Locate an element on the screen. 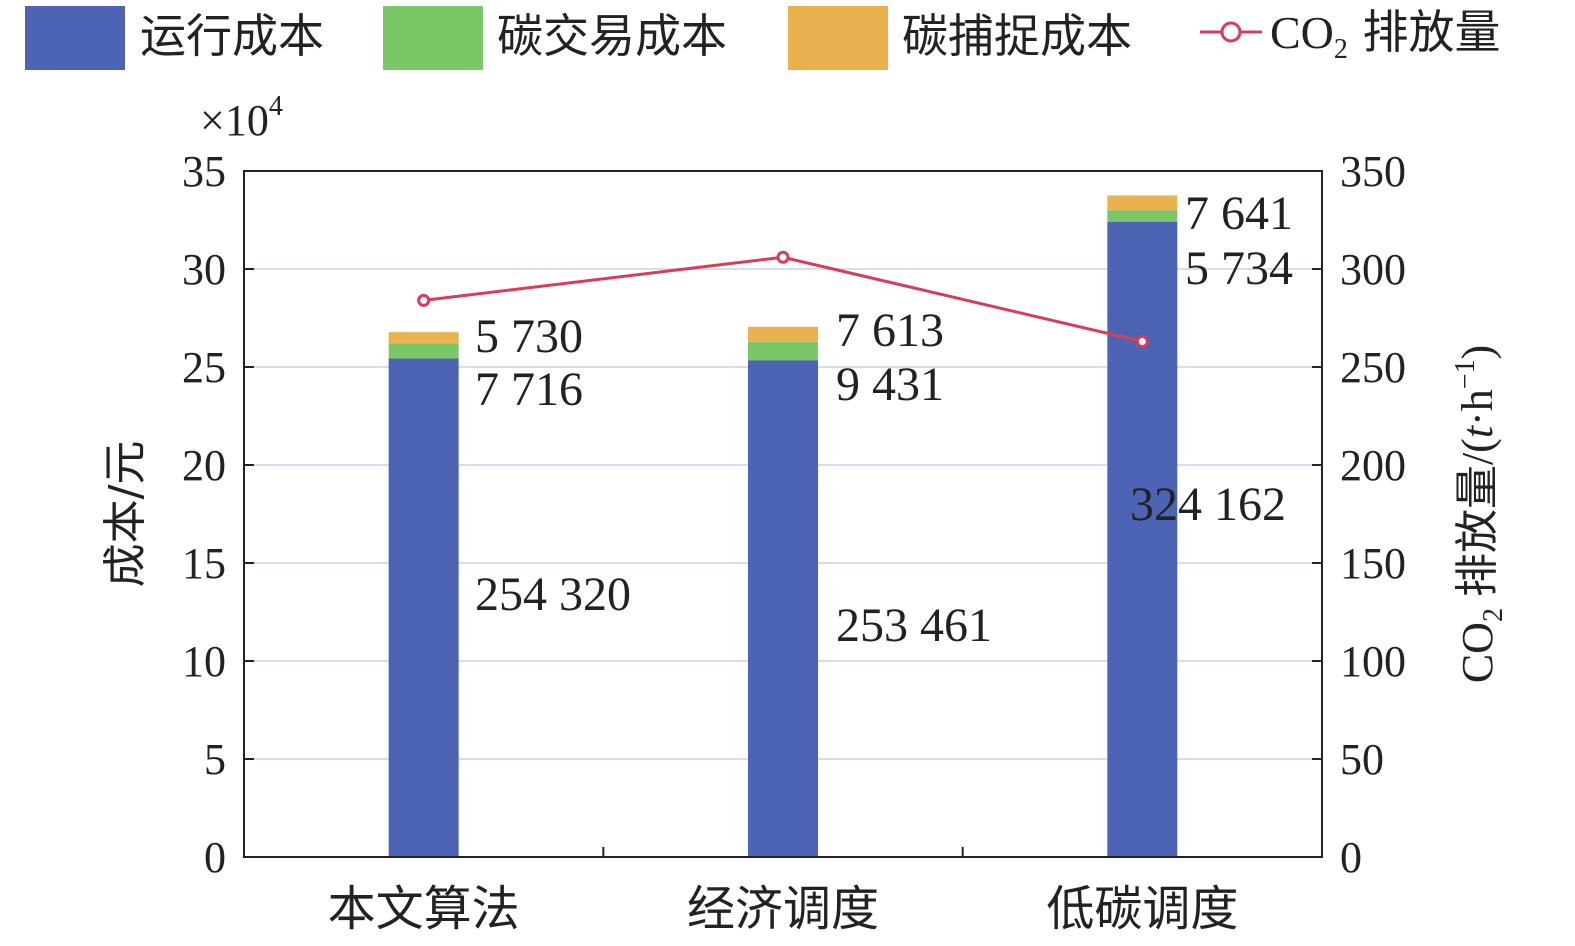 The width and height of the screenshot is (1575, 946). right-tick-label: 300 is located at coordinates (1373, 269).